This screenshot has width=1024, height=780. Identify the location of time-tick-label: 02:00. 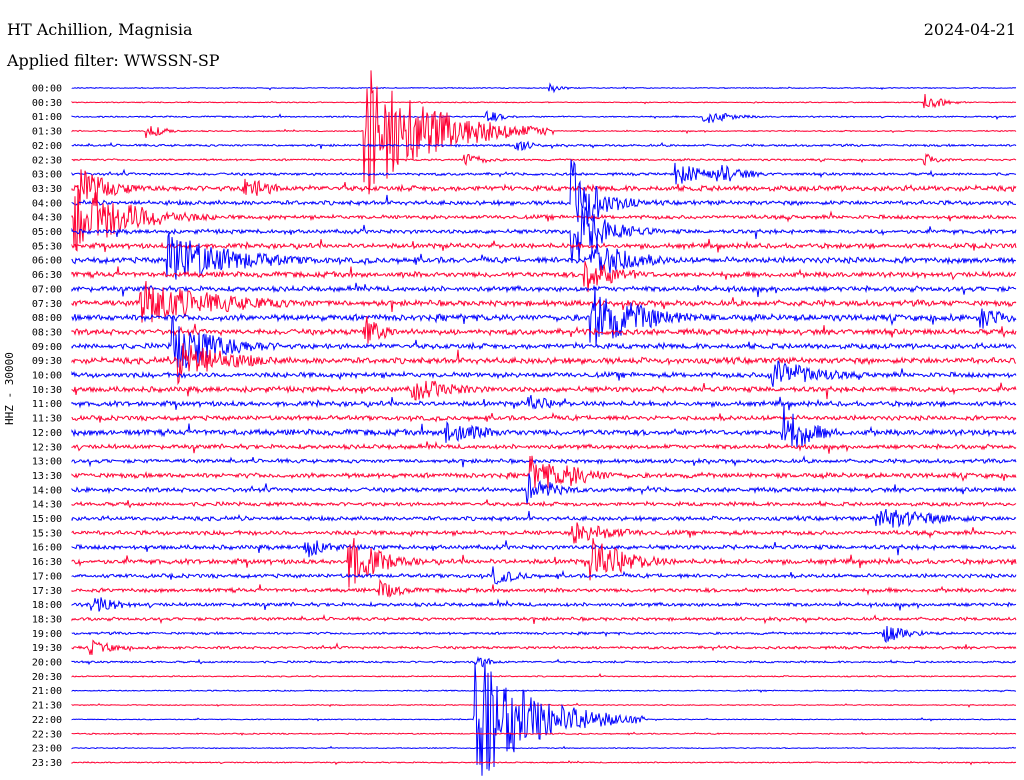
(47, 146).